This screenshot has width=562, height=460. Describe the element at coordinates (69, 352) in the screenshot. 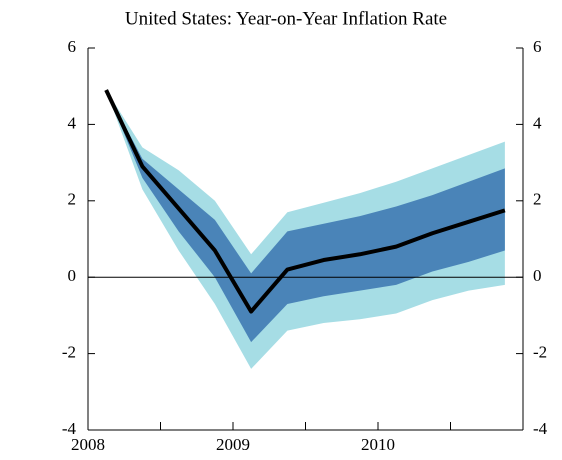

I see `y-tick-label: -2` at that location.